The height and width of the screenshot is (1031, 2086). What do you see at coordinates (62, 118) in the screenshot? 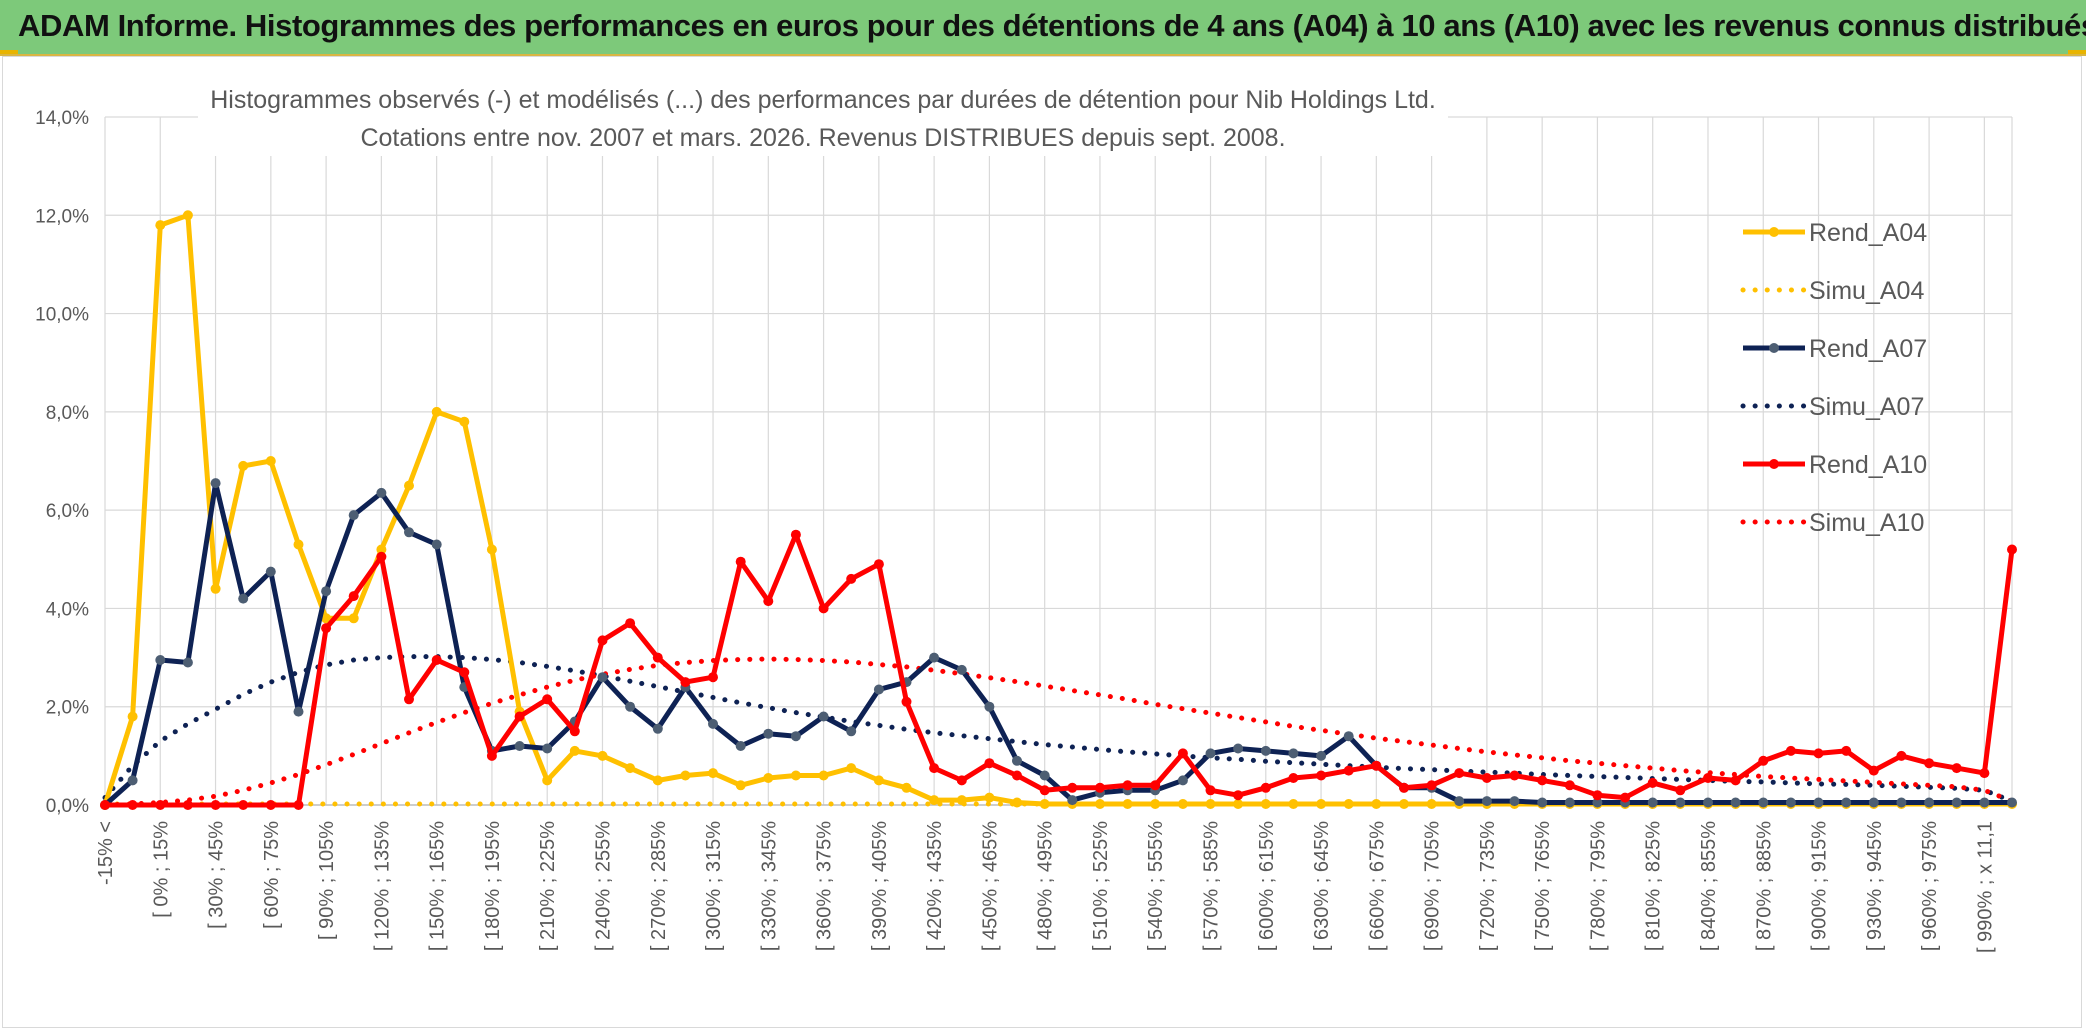
I see `y-tick-label: 14,0%` at bounding box center [62, 118].